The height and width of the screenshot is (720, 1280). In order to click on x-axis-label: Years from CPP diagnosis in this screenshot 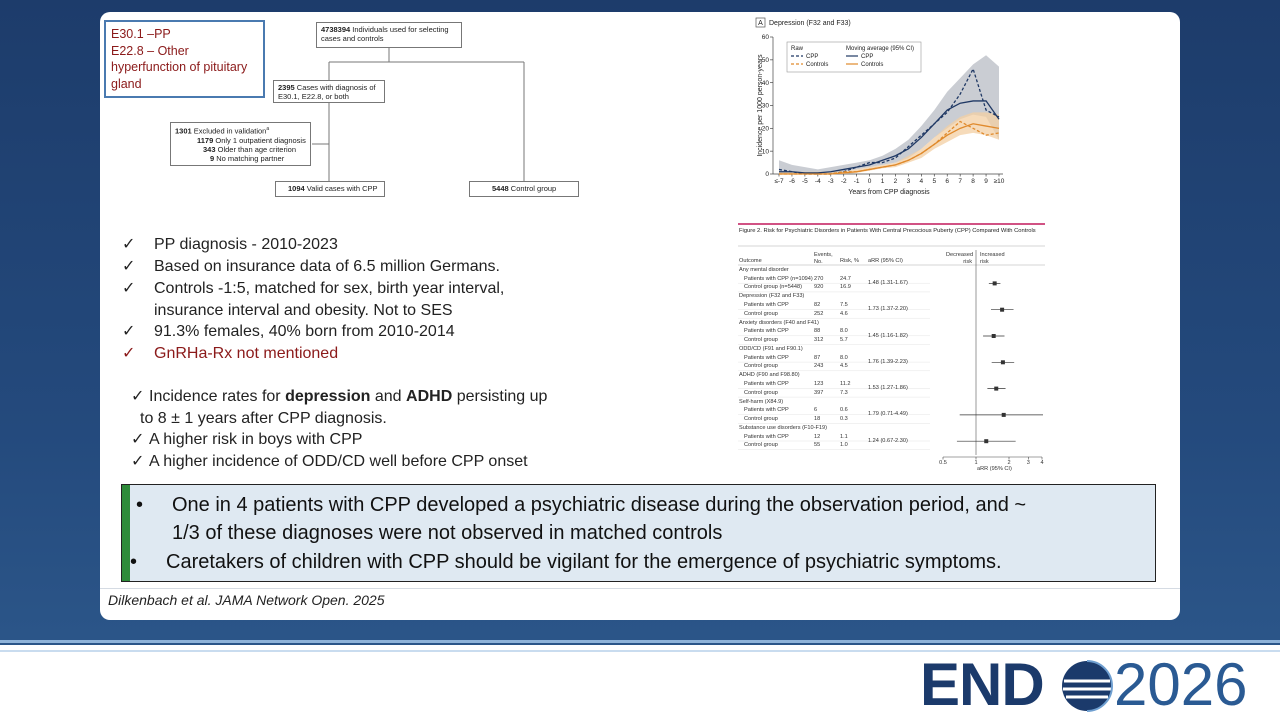, I will do `click(889, 192)`.